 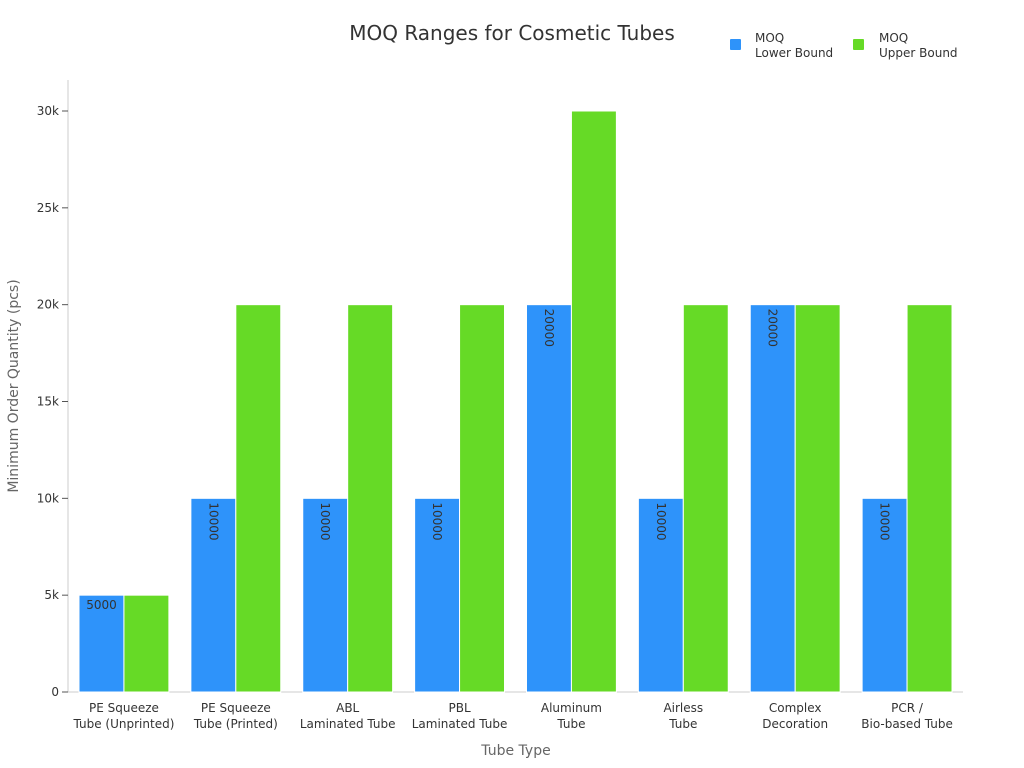 I want to click on x-axis-title: Tube Type, so click(x=515, y=751).